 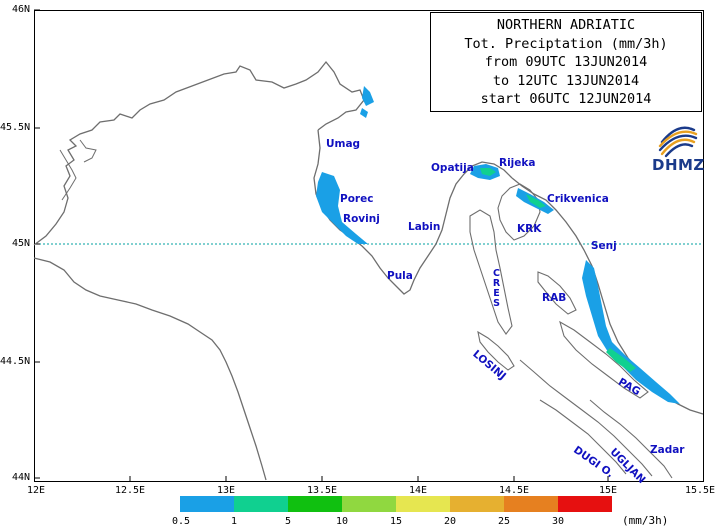 What do you see at coordinates (20, 477) in the screenshot?
I see `lat-label: 44N` at bounding box center [20, 477].